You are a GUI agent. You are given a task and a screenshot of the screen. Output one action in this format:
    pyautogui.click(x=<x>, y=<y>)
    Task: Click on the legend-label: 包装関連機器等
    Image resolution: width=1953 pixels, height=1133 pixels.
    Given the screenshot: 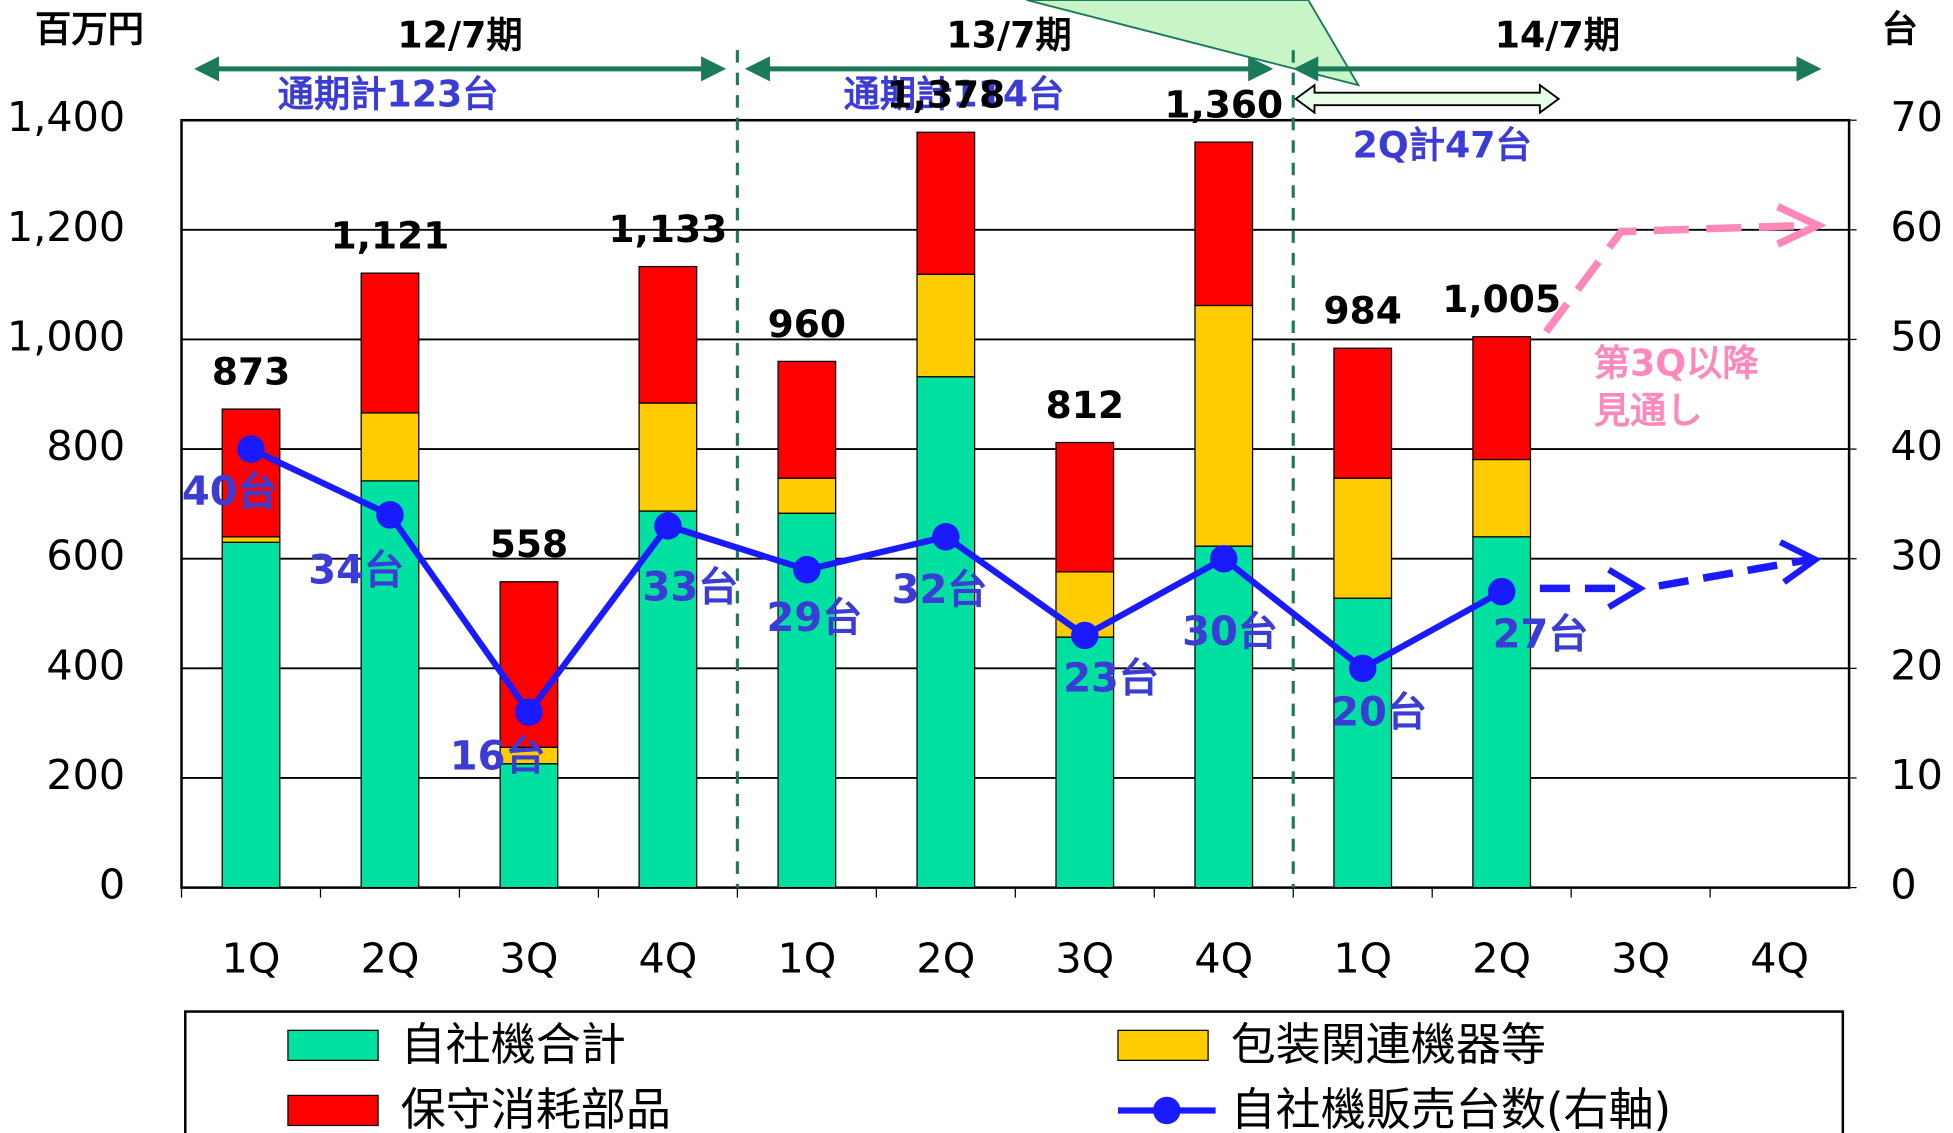 What is the action you would take?
    pyautogui.click(x=1388, y=1044)
    